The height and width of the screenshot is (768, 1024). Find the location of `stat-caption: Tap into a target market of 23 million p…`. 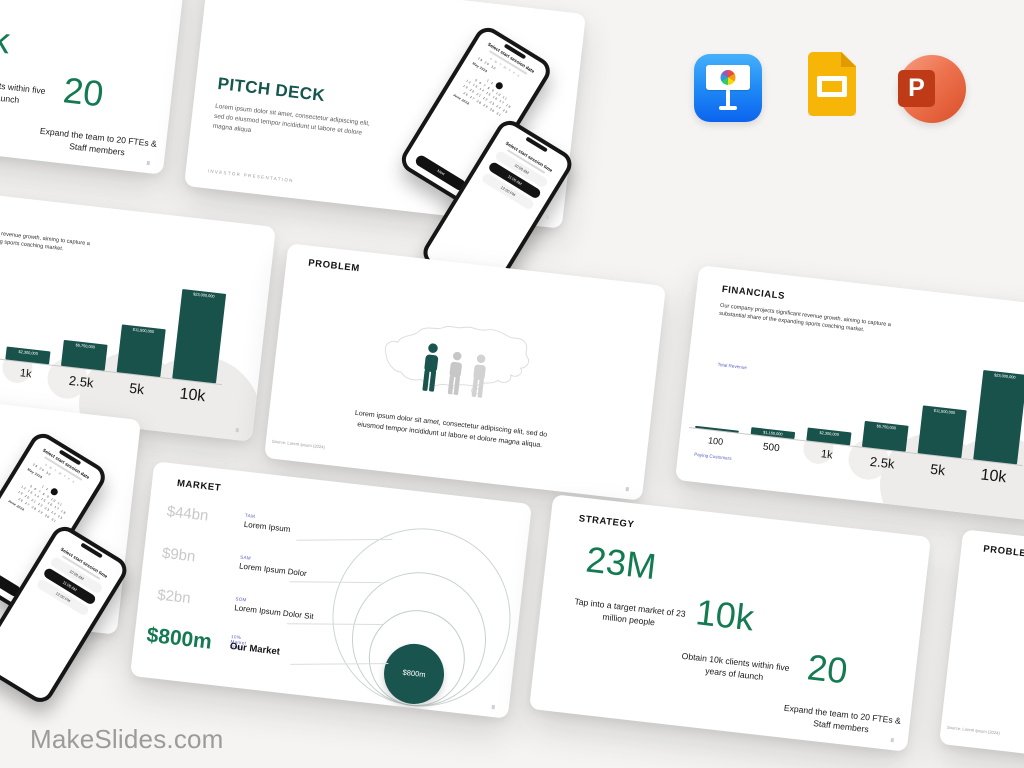

stat-caption: Tap into a target market of 23 million p… is located at coordinates (630, 612).